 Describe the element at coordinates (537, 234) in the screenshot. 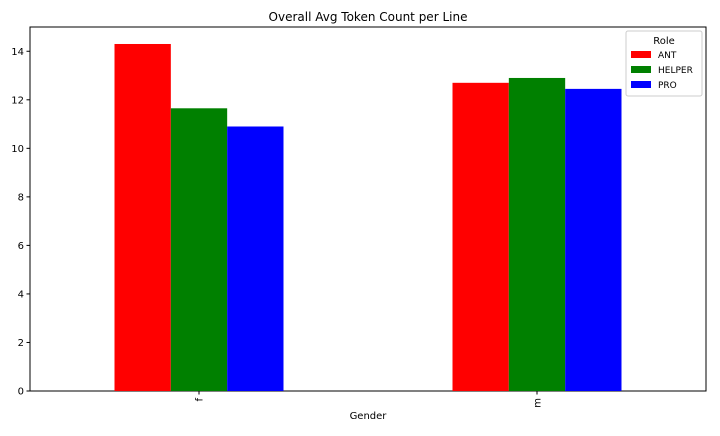

I see `bar-helper-m` at that location.